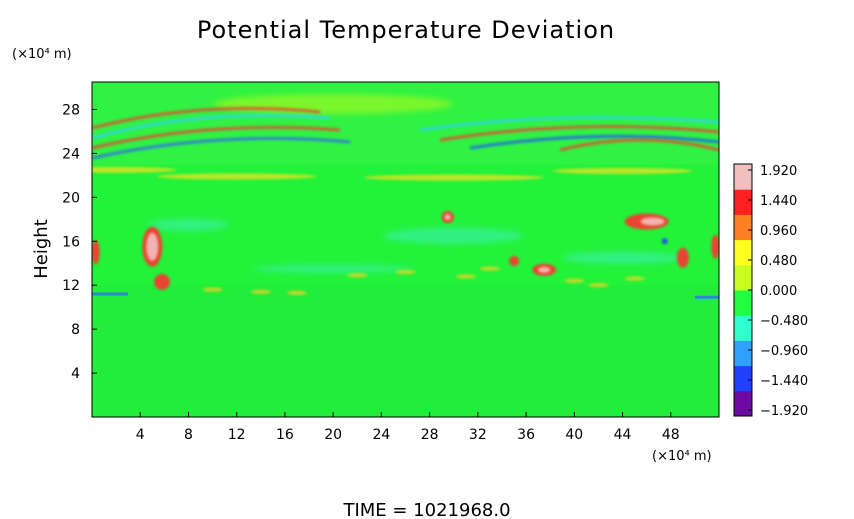 The height and width of the screenshot is (519, 854). I want to click on y-axis-ticks: 4 8 12 16 20 24 28, so click(79, 242).